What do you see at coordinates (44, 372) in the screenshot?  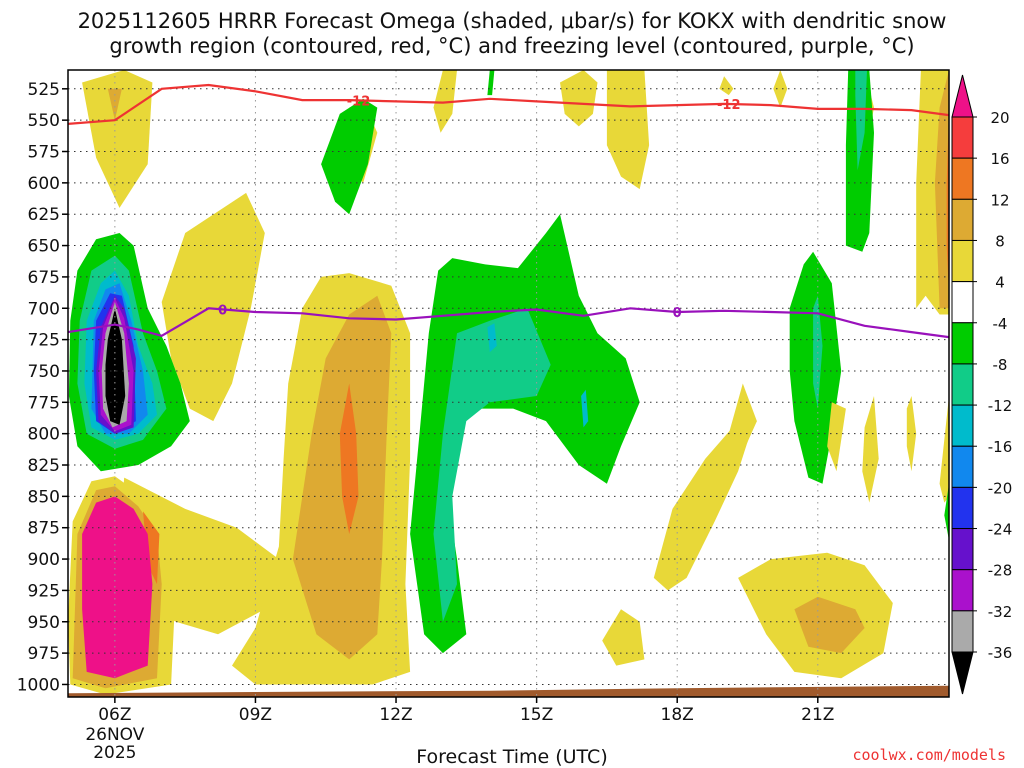 I see `y-tick-label: 750` at bounding box center [44, 372].